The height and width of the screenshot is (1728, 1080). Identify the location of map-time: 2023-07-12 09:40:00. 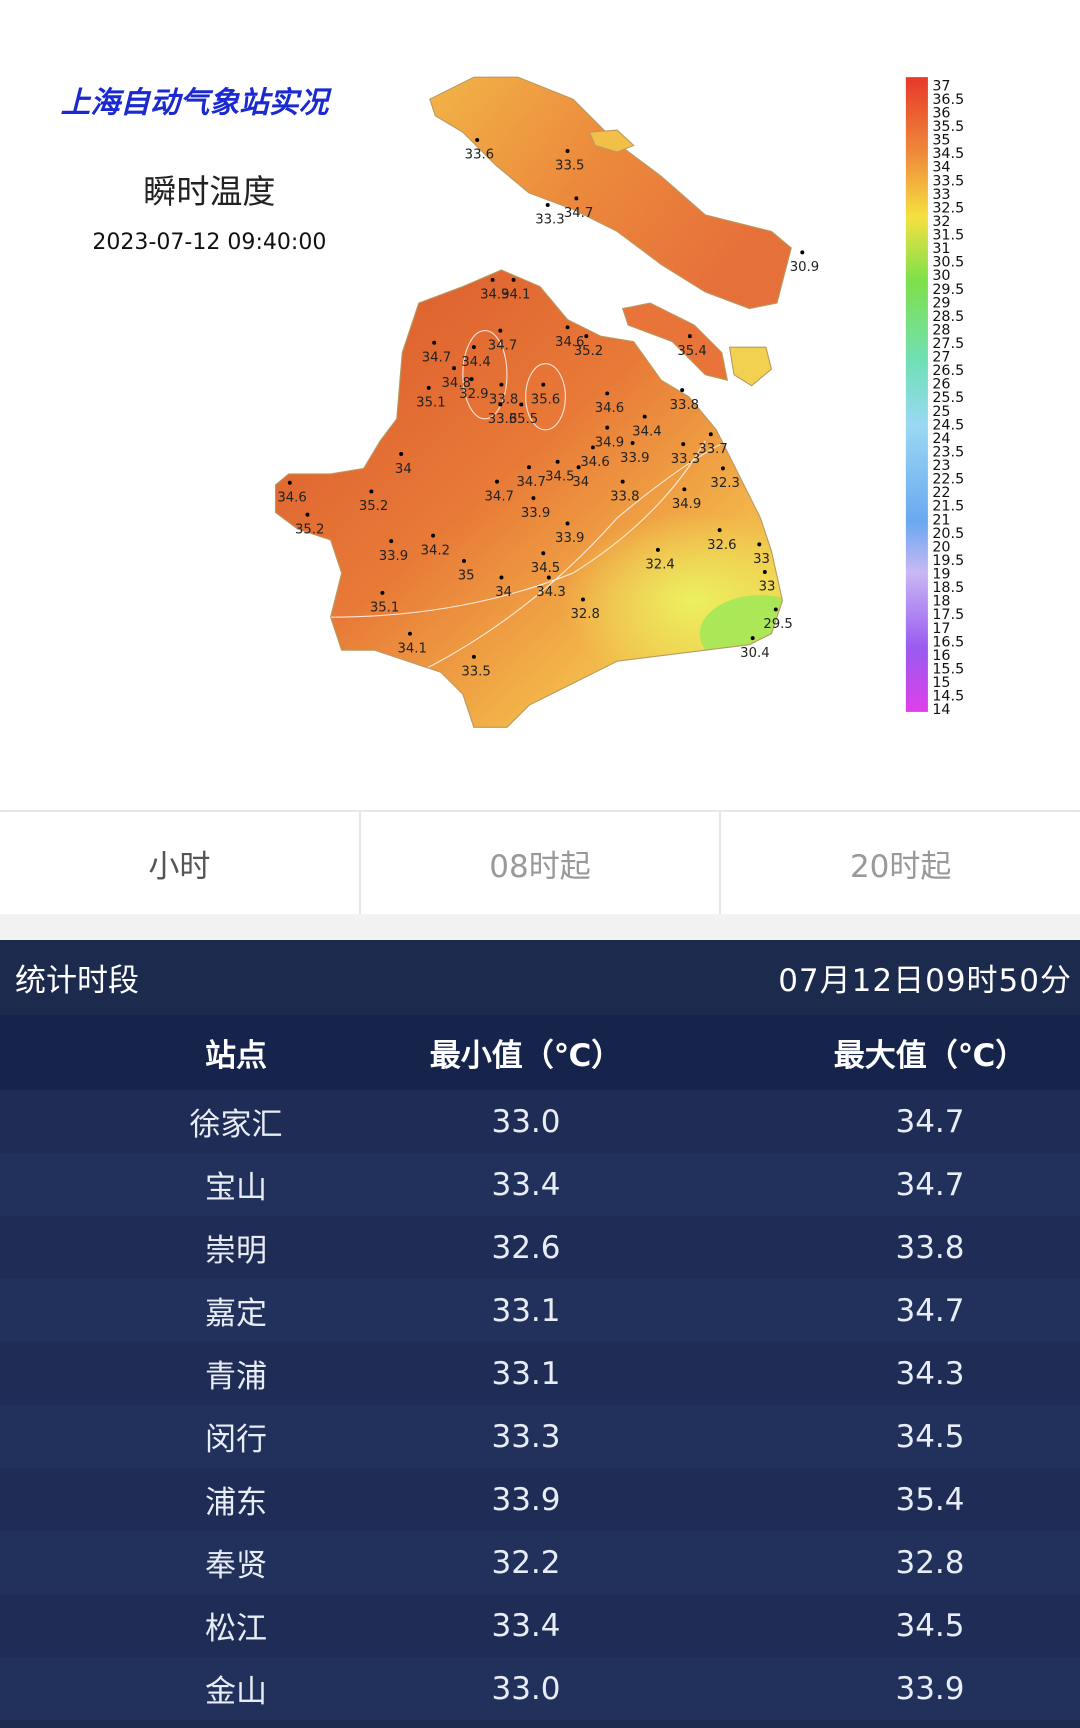
(209, 242).